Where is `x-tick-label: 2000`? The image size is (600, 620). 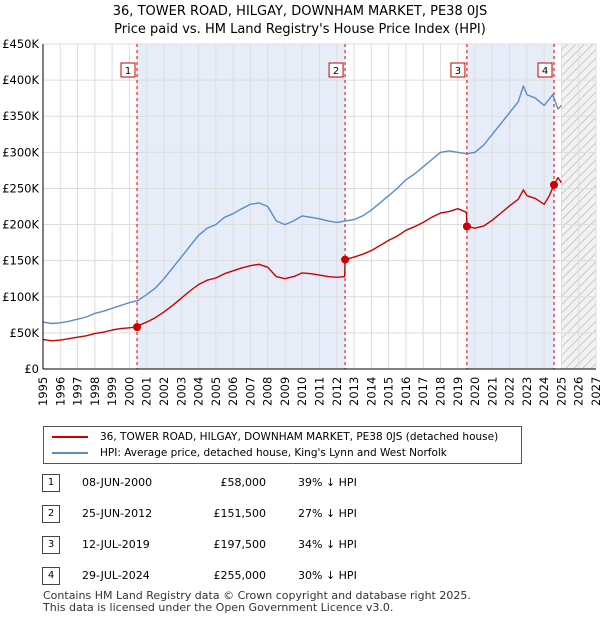
x-tick-label: 2000 is located at coordinates (129, 391).